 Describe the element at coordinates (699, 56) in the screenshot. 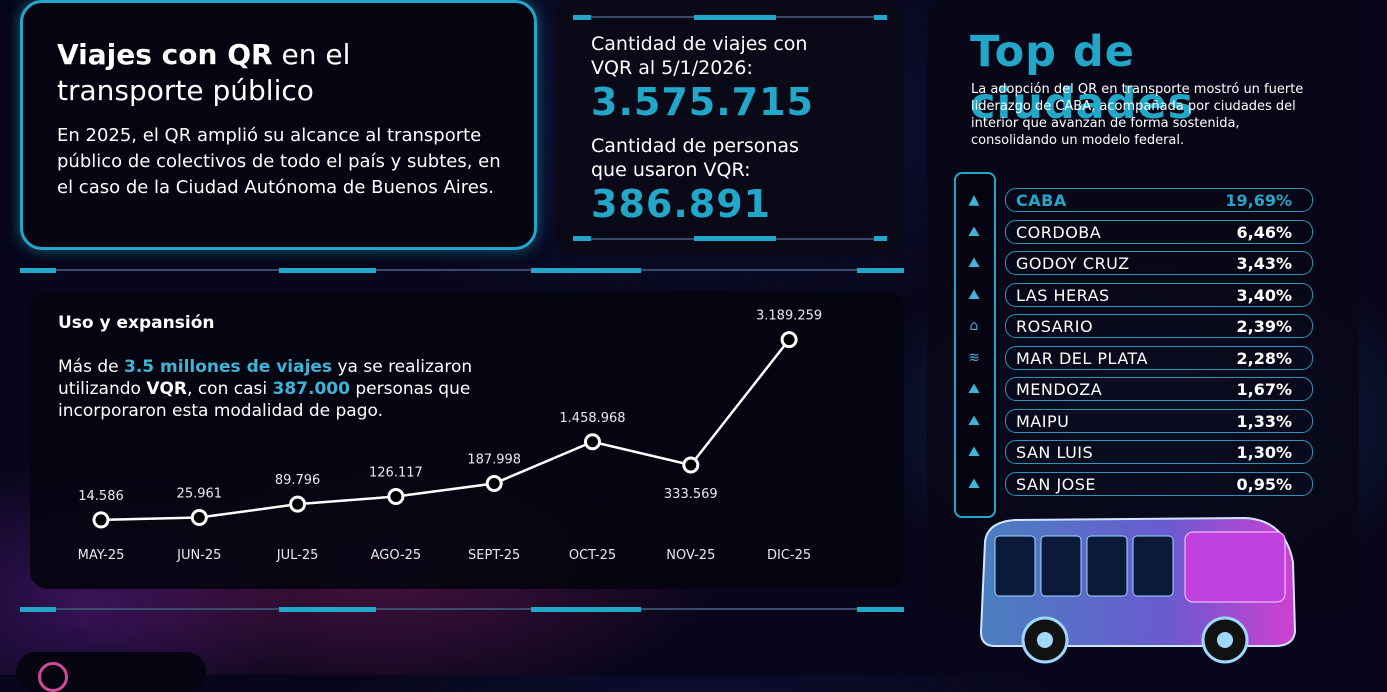

I see `trips-label: Cantidad de viajes con VQR al 5/1/2026:` at that location.